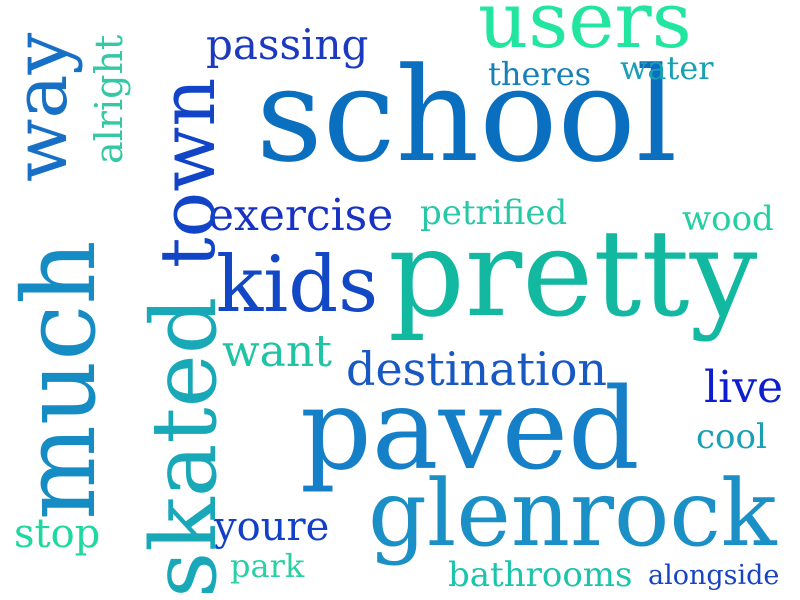 The width and height of the screenshot is (800, 600). What do you see at coordinates (267, 566) in the screenshot?
I see `word-park: park` at bounding box center [267, 566].